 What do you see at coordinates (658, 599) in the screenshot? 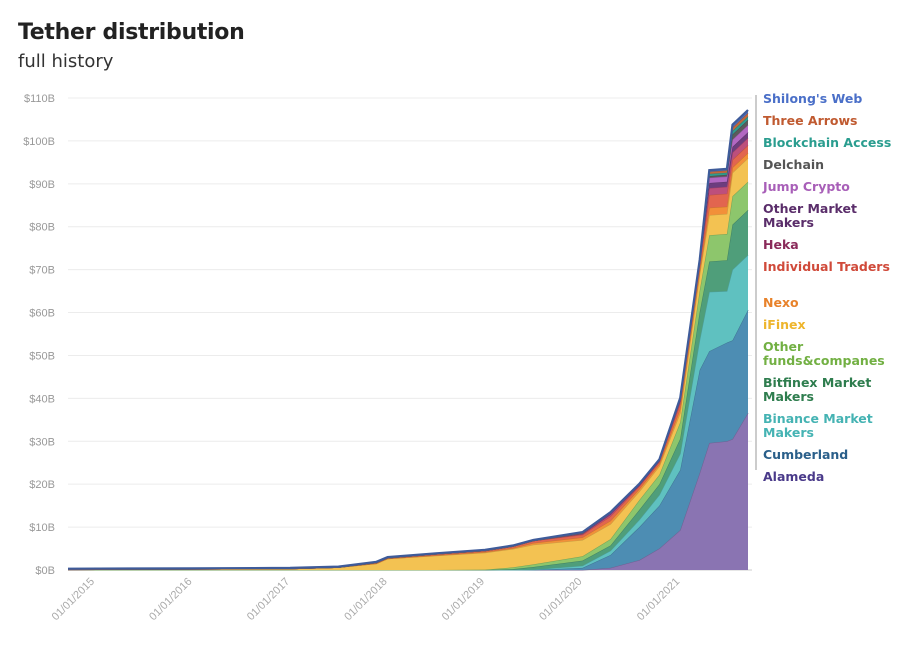
I see `x-tick-label: 01/01/2021` at bounding box center [658, 599].